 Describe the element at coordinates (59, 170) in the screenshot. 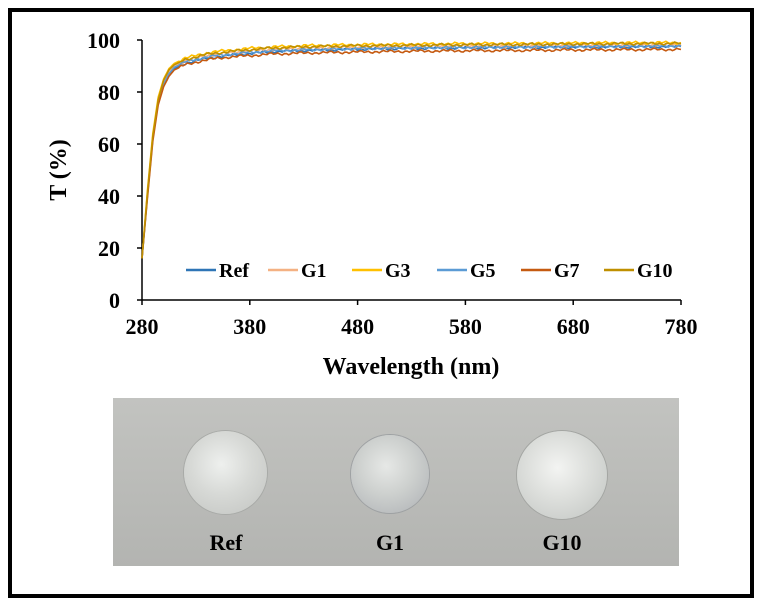

I see `y-axis-title: T (%)` at that location.